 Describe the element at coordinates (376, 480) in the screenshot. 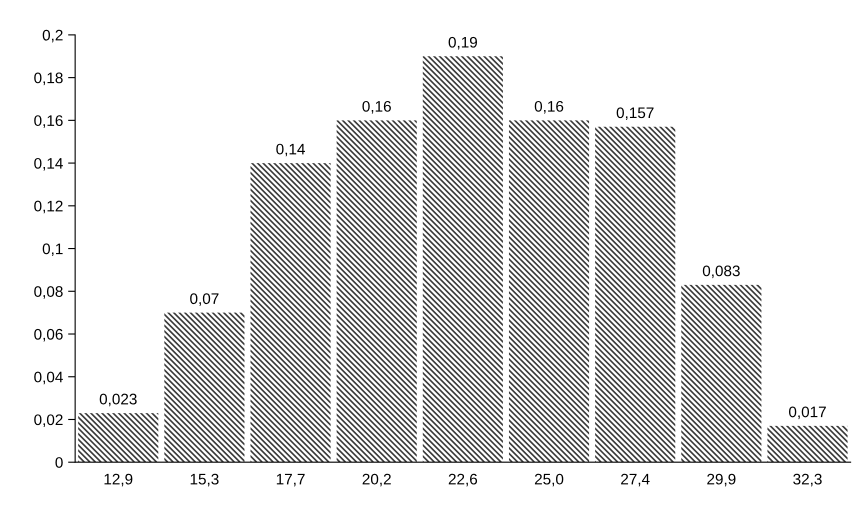

I see `x-tick-label: 20,2` at that location.